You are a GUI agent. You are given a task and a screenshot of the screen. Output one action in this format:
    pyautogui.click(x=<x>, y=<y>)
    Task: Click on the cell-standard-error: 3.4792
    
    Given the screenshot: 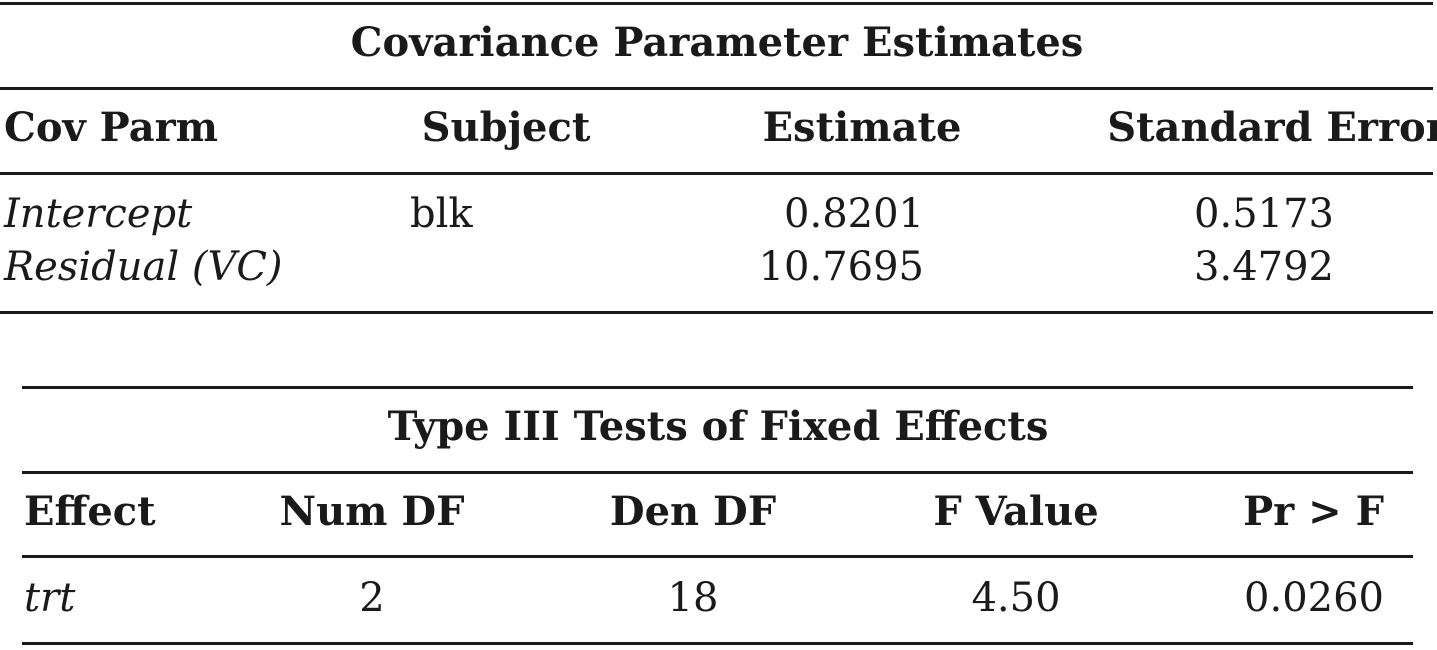 What is the action you would take?
    pyautogui.click(x=1264, y=267)
    